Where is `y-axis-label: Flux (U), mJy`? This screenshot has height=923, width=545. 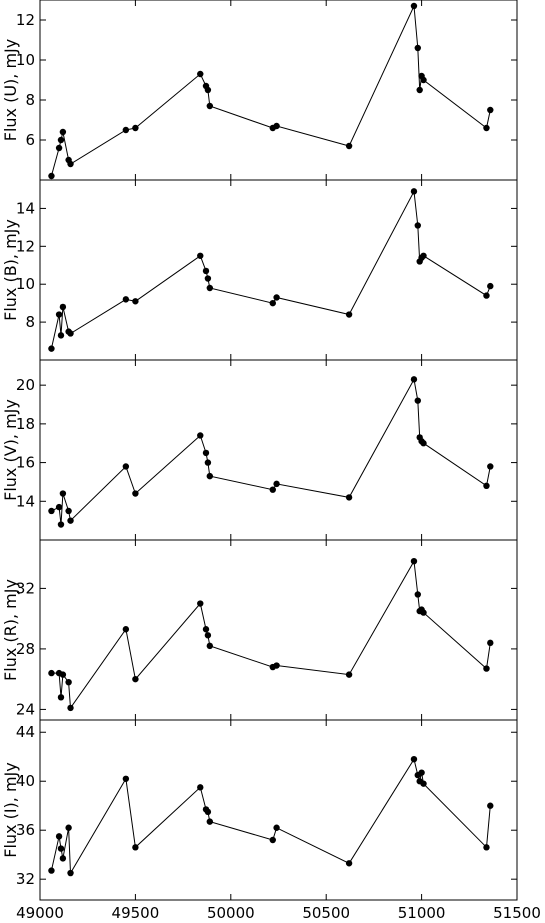
y-axis-label: Flux (U), mJy is located at coordinates (10, 90).